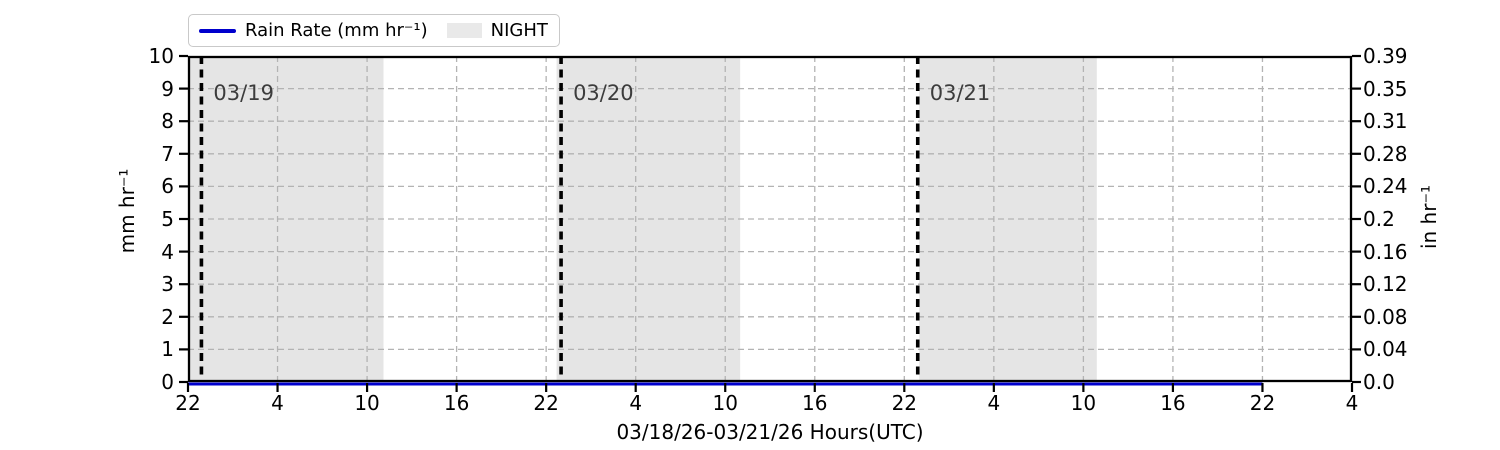 The height and width of the screenshot is (450, 1500). Describe the element at coordinates (167, 382) in the screenshot. I see `y-tick-label-left: 0` at that location.